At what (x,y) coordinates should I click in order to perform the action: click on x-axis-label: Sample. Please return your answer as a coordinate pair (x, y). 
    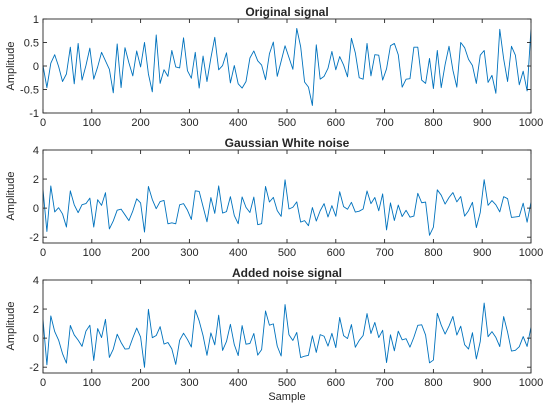
    Looking at the image, I should click on (286, 397).